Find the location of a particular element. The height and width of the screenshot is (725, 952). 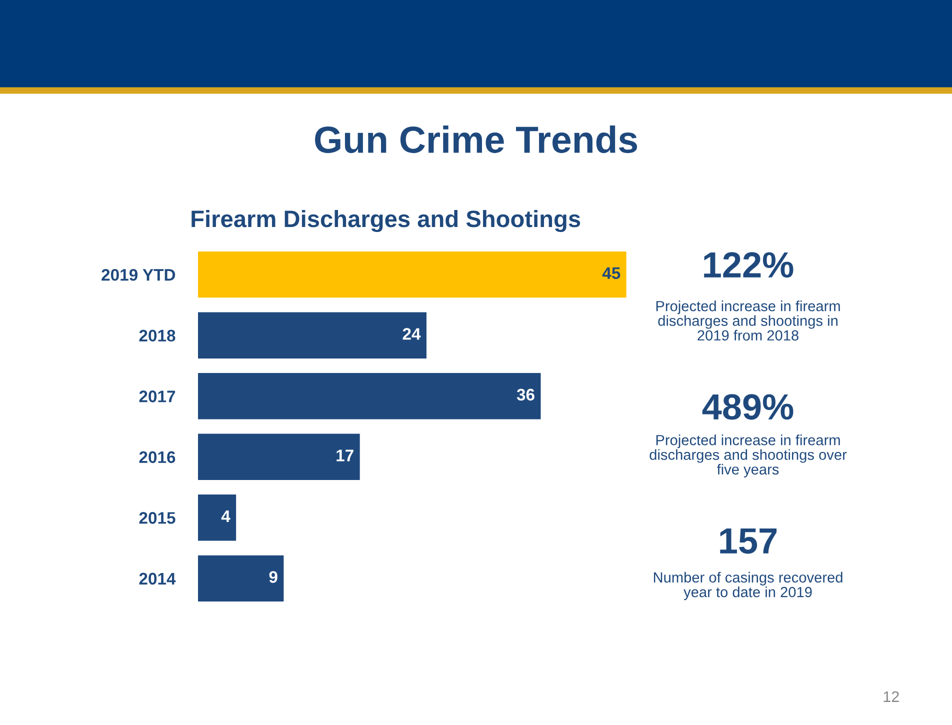

data-label: 4 is located at coordinates (225, 516).